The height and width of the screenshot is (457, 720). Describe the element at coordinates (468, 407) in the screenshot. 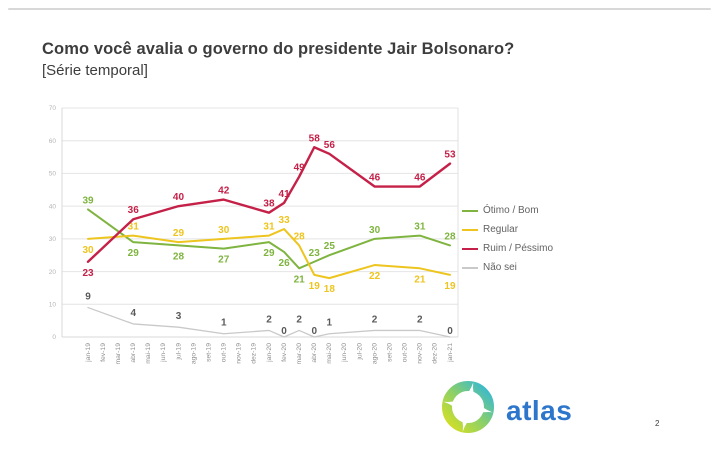

I see `atlas-compass-icon` at that location.